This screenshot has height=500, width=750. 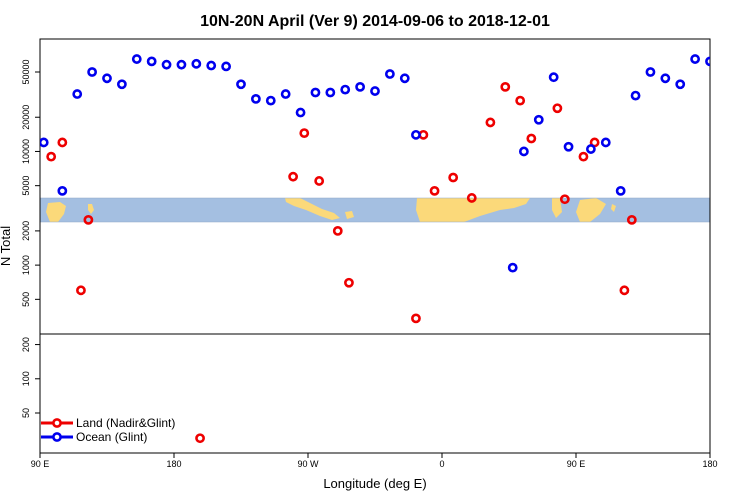 I want to click on y-axis: 50 100 200 500 1000 2000 5000 10000 20000 50000, so click(x=30, y=238).